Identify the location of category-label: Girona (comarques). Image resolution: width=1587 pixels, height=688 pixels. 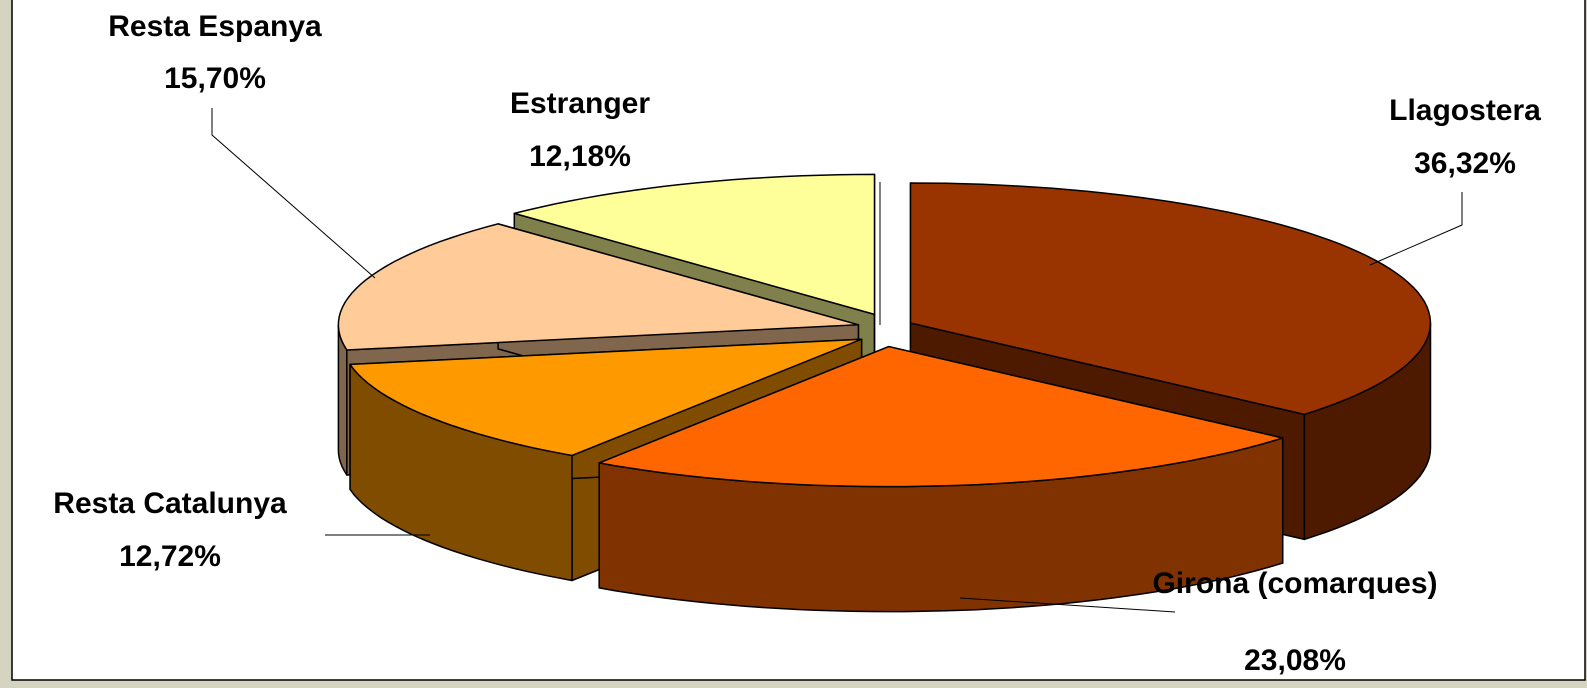
(1294, 583).